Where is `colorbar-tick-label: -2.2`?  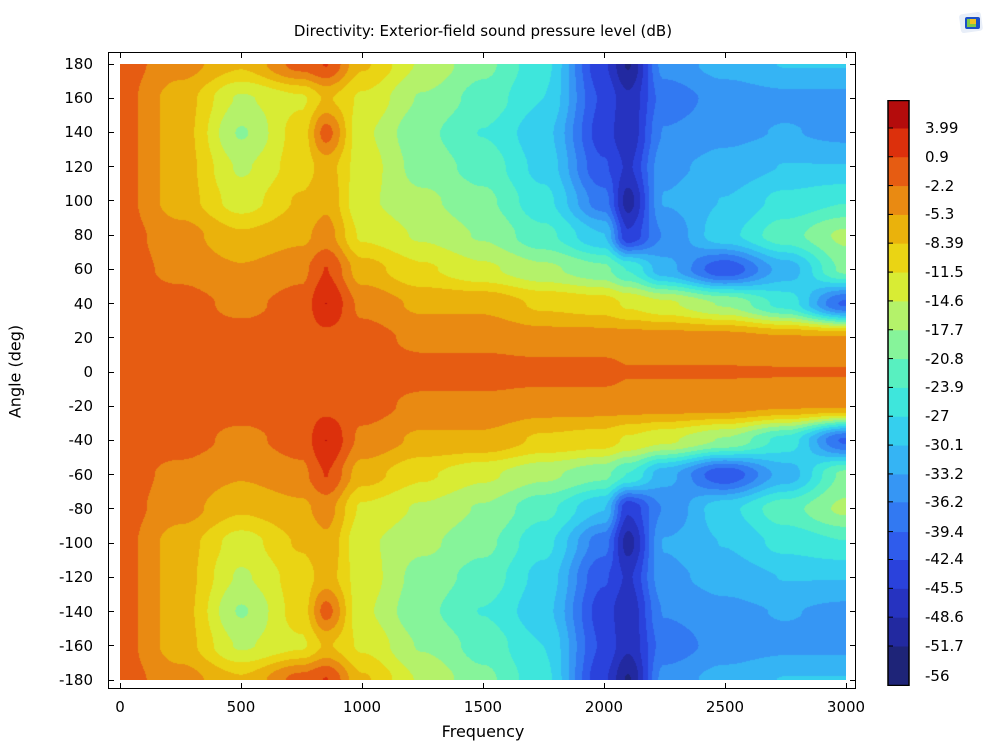
colorbar-tick-label: -2.2 is located at coordinates (940, 185).